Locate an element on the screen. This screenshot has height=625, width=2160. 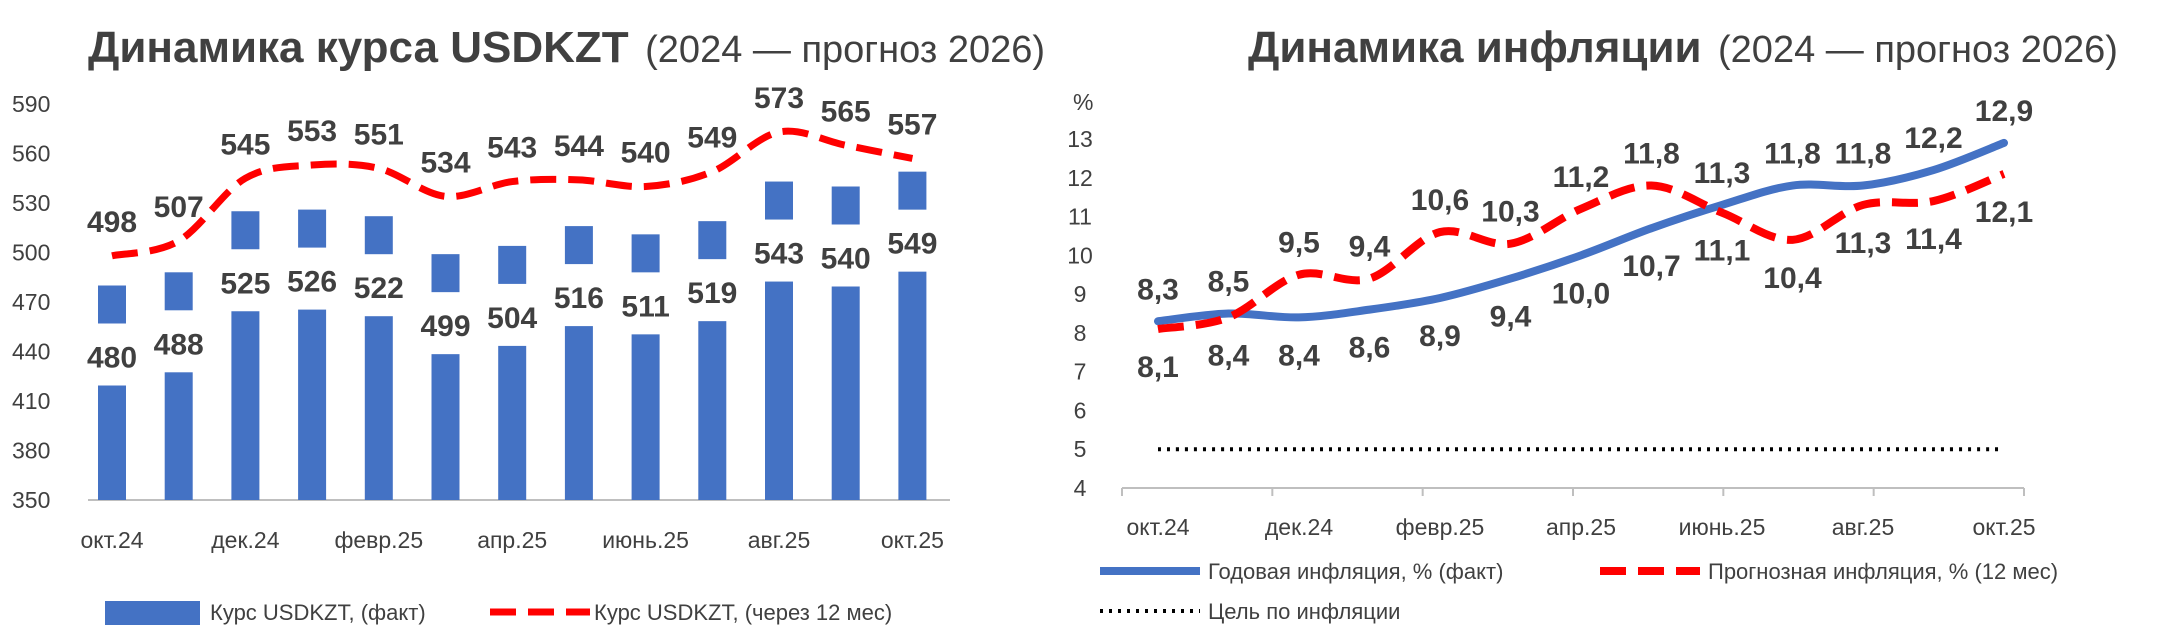
forecast-value-label: 12,1 is located at coordinates (2004, 212).